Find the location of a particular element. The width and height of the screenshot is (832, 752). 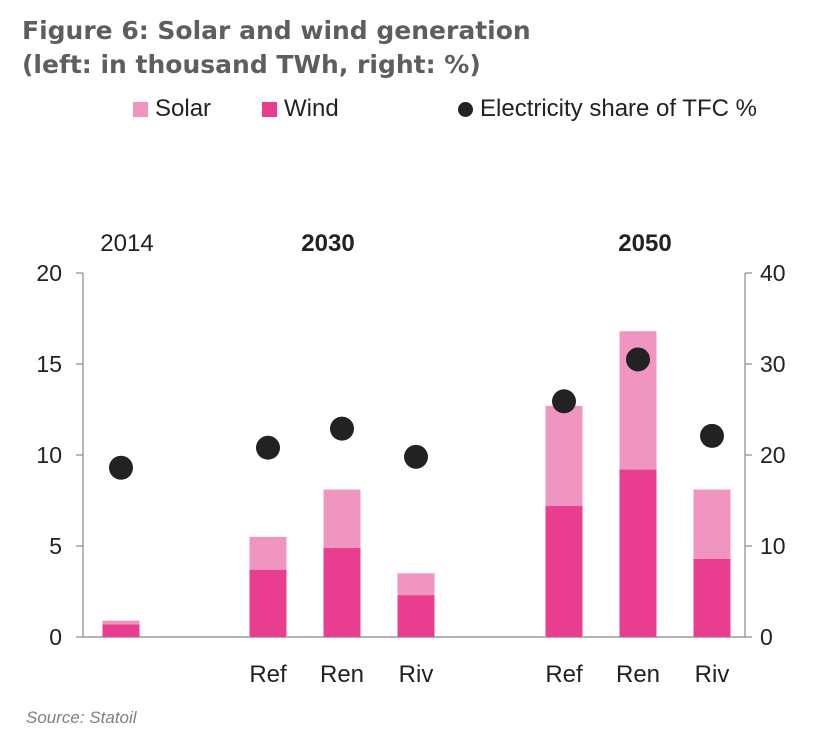

legend-label-wind: Wind is located at coordinates (311, 108).